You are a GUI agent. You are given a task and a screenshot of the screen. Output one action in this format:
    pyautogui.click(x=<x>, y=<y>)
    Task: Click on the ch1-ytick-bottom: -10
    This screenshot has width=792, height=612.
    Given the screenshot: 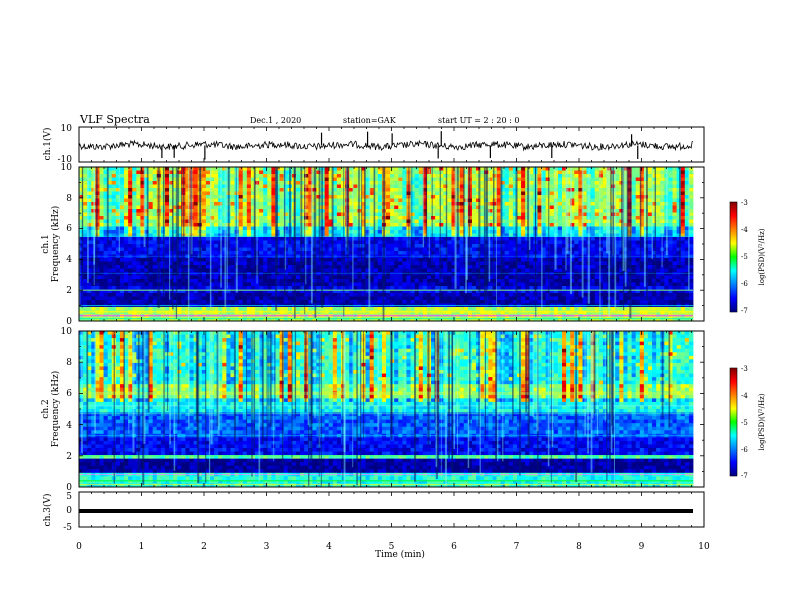 What is the action you would take?
    pyautogui.click(x=65, y=160)
    